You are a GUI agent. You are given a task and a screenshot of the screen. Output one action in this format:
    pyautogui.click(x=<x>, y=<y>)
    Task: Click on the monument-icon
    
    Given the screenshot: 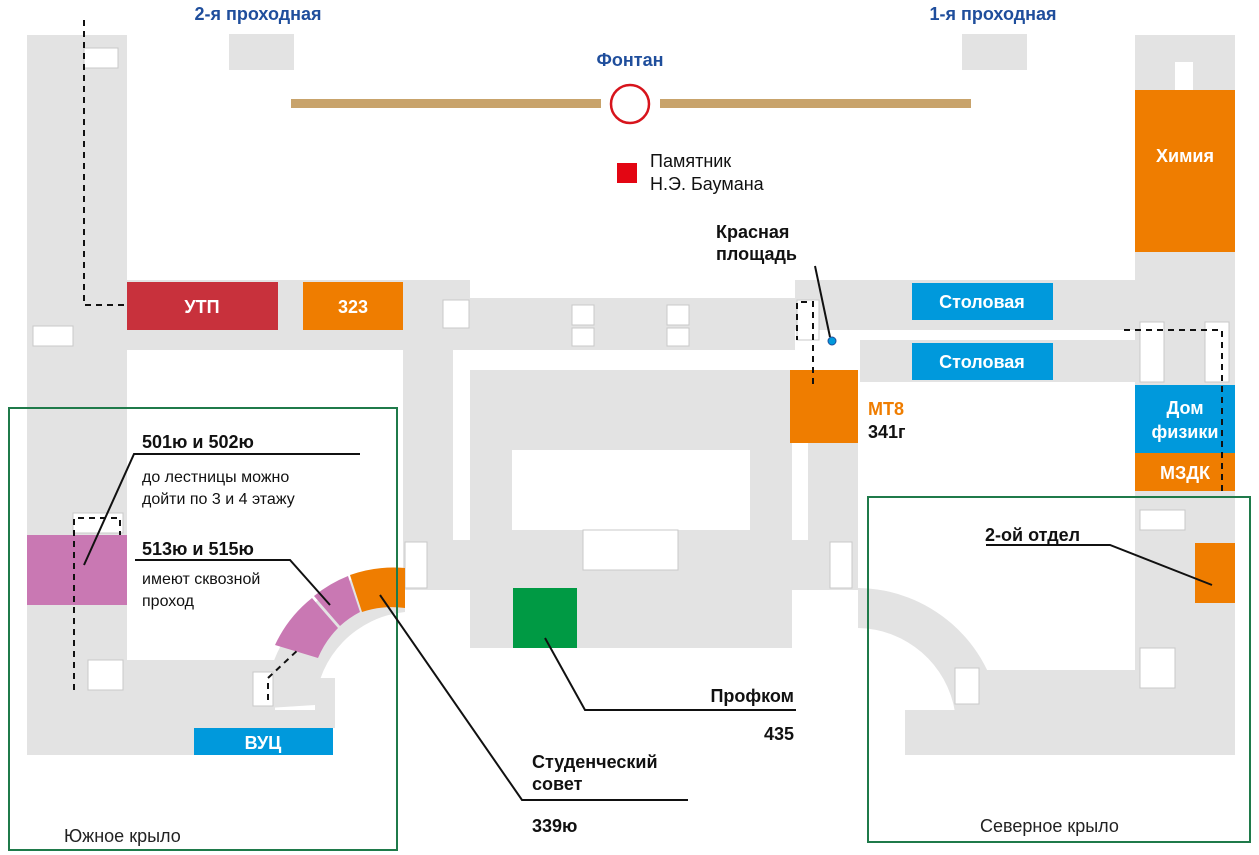 What is the action you would take?
    pyautogui.click(x=627, y=173)
    